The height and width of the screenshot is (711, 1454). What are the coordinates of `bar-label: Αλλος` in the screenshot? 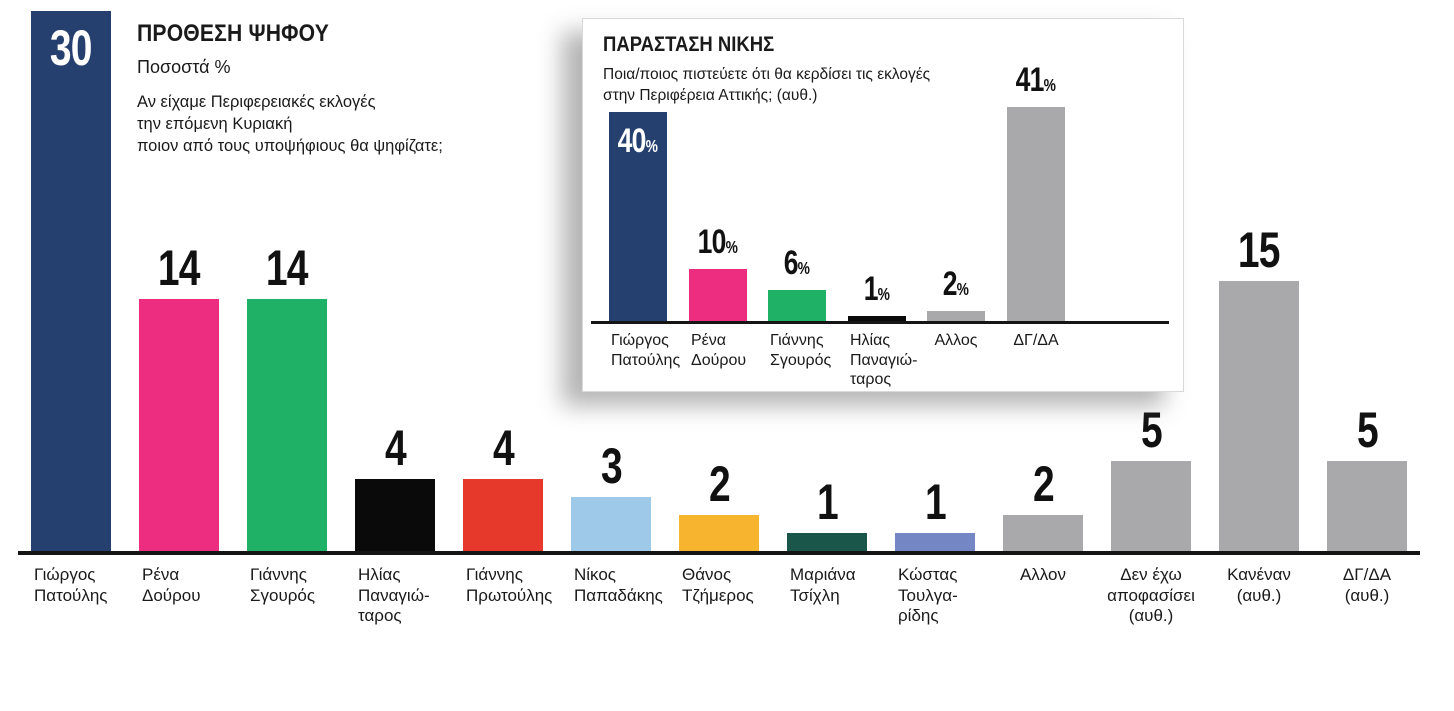 It's located at (956, 341).